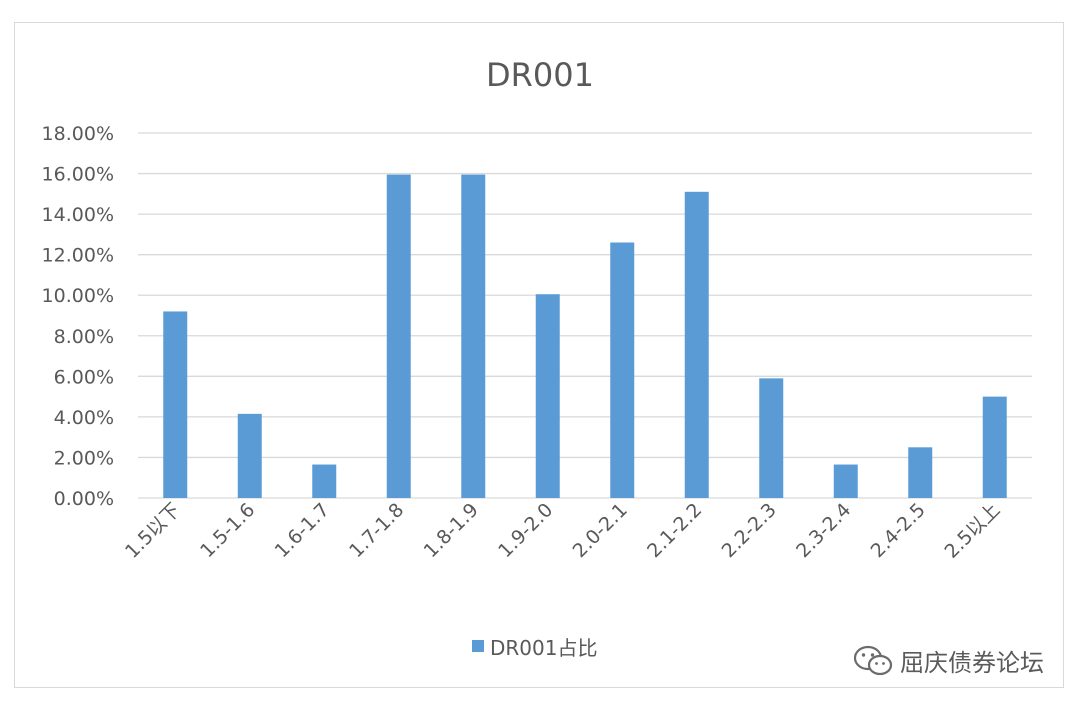 The height and width of the screenshot is (709, 1080). What do you see at coordinates (972, 531) in the screenshot?
I see `x-tick-label: 2.5以上` at bounding box center [972, 531].